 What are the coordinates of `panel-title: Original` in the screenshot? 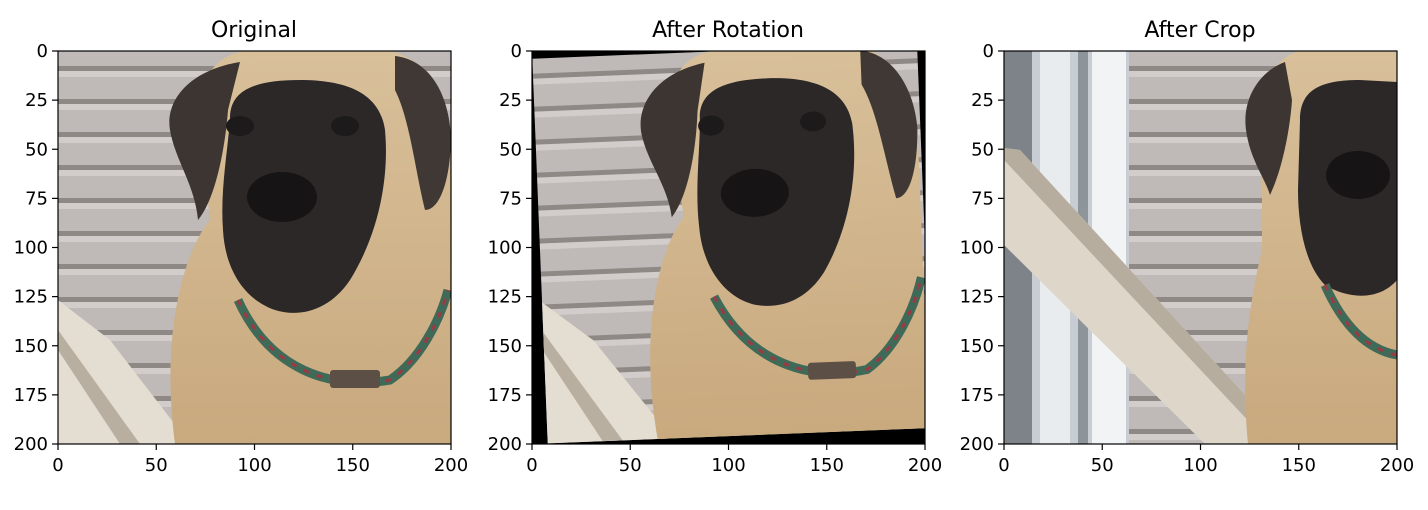 It's located at (254, 30).